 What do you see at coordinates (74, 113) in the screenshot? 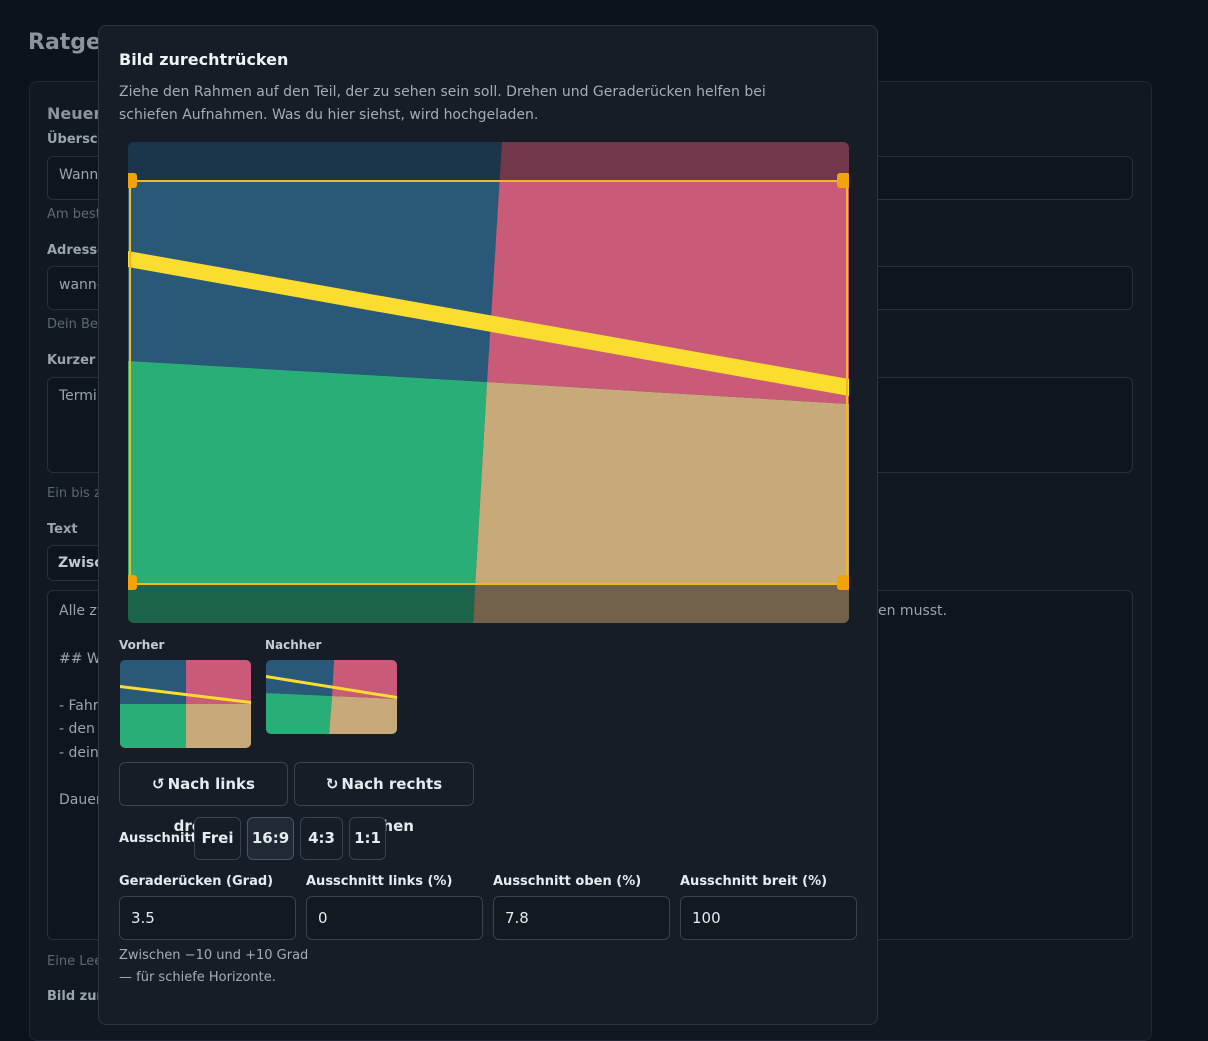
I see `form-heading: Neuer` at bounding box center [74, 113].